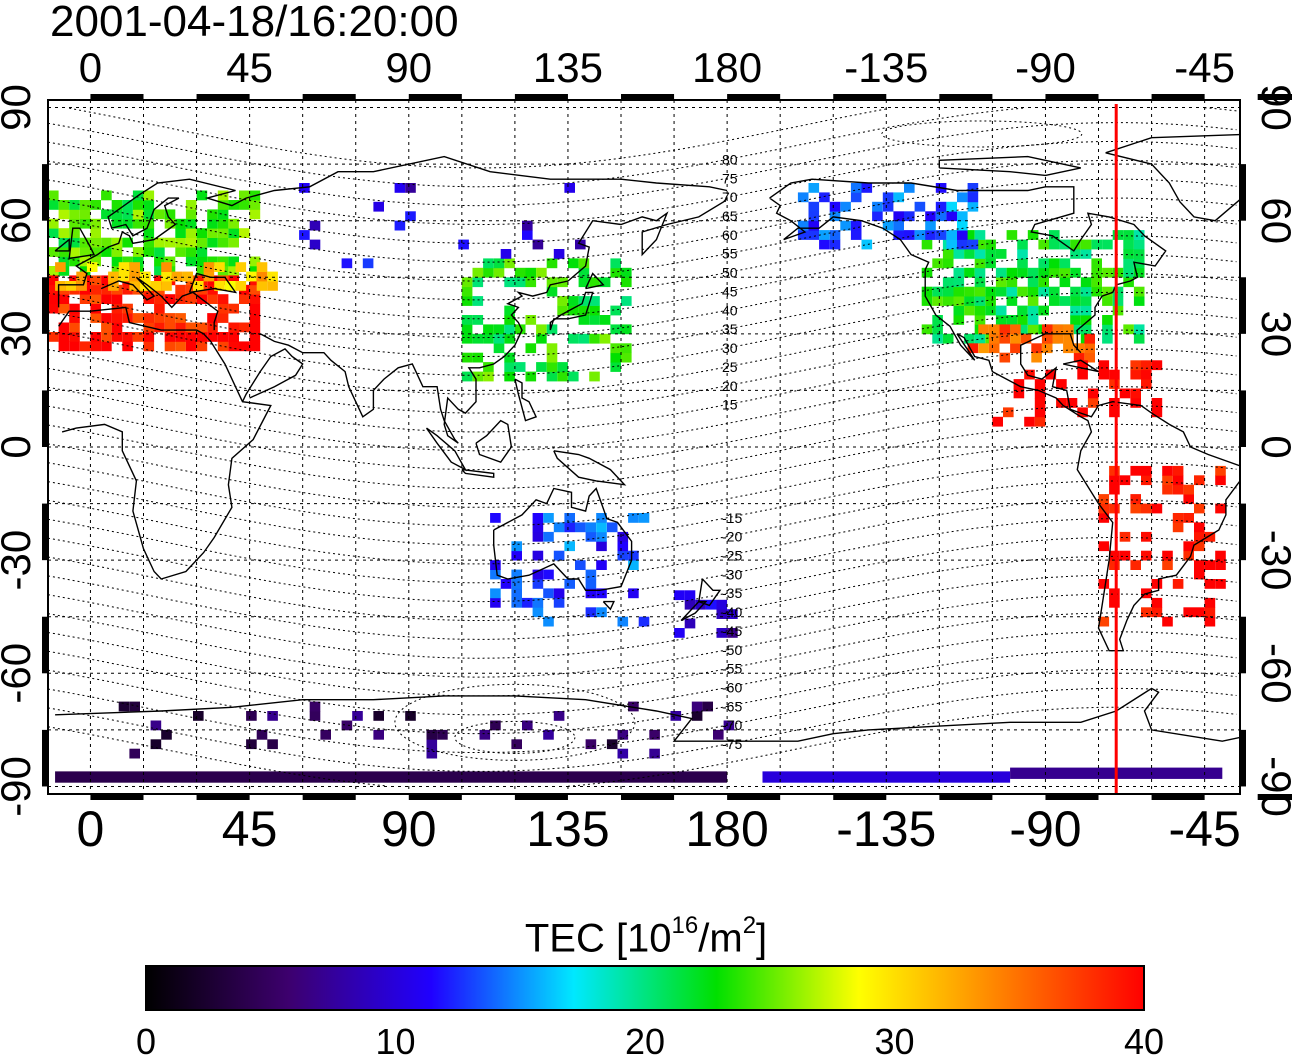 The width and height of the screenshot is (1292, 1057). I want to click on maglat-label: 80, so click(730, 159).